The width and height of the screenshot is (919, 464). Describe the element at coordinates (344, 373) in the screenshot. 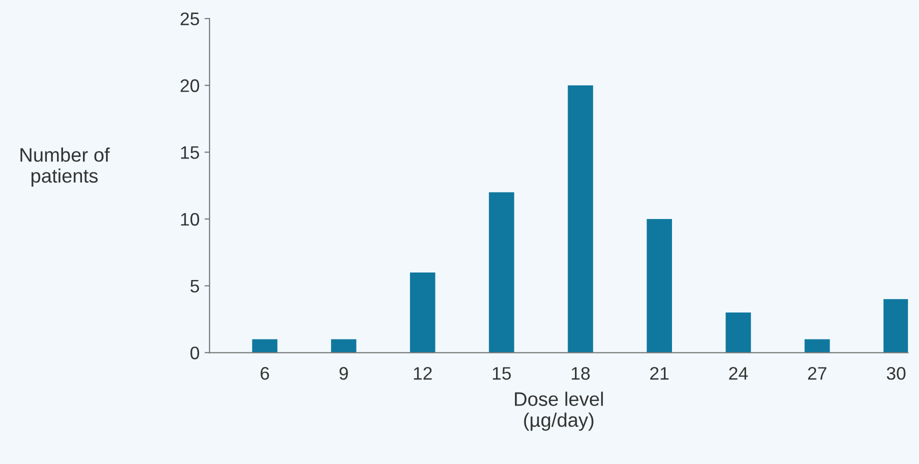

I see `x-tick-label: 9` at that location.